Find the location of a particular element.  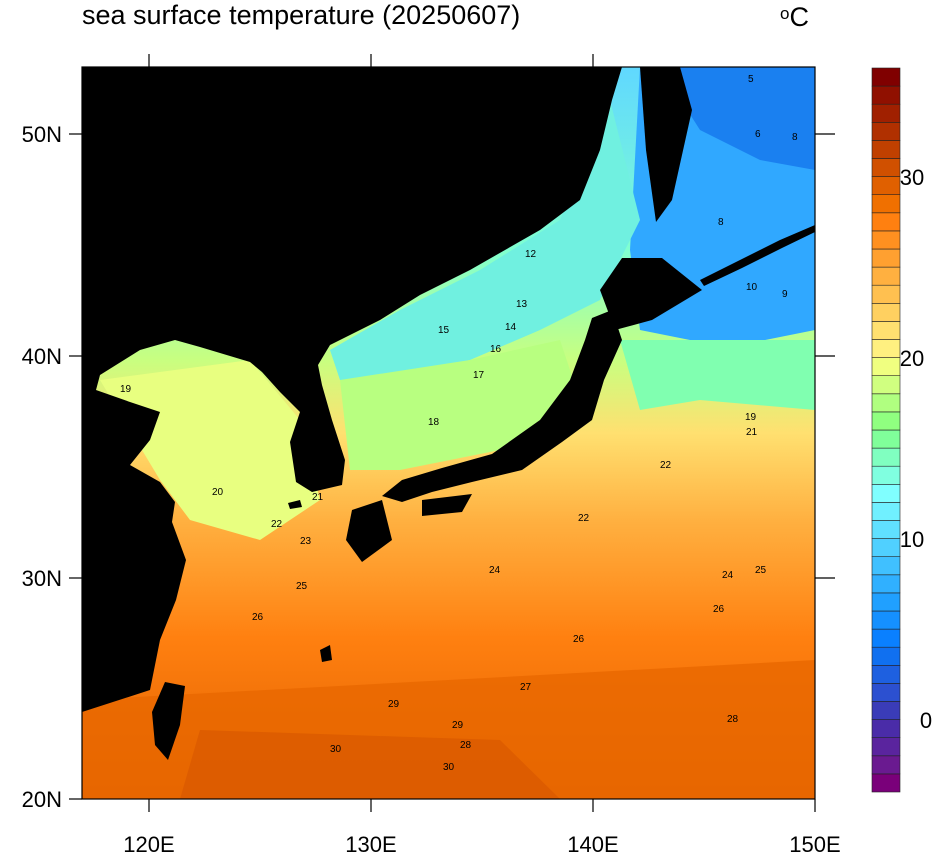

cold-water-core is located at coordinates (737, 118).